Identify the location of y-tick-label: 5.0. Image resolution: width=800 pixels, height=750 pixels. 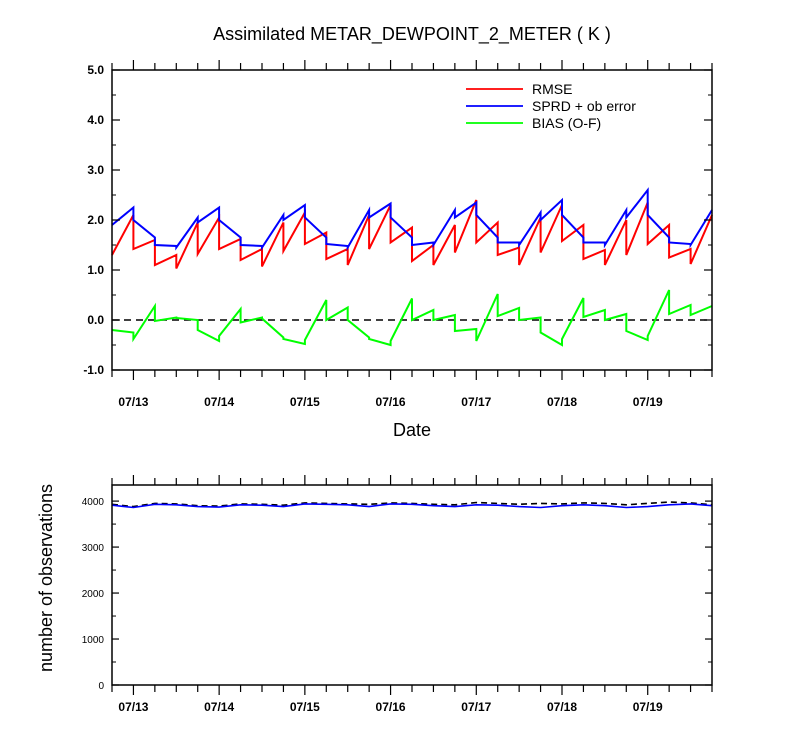
(95, 70).